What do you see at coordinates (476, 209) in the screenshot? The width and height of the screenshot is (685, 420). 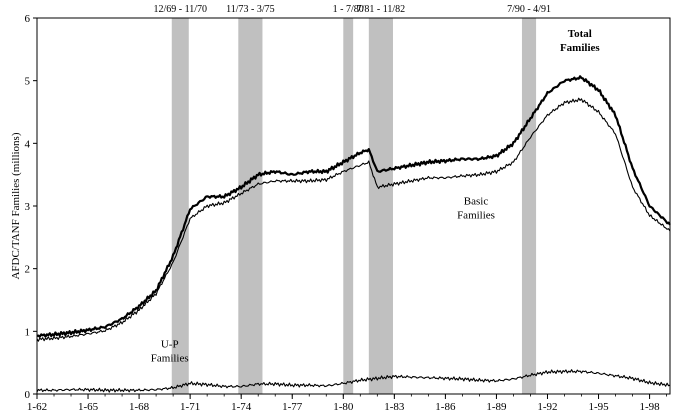 I see `series-label: Basic Families` at bounding box center [476, 209].